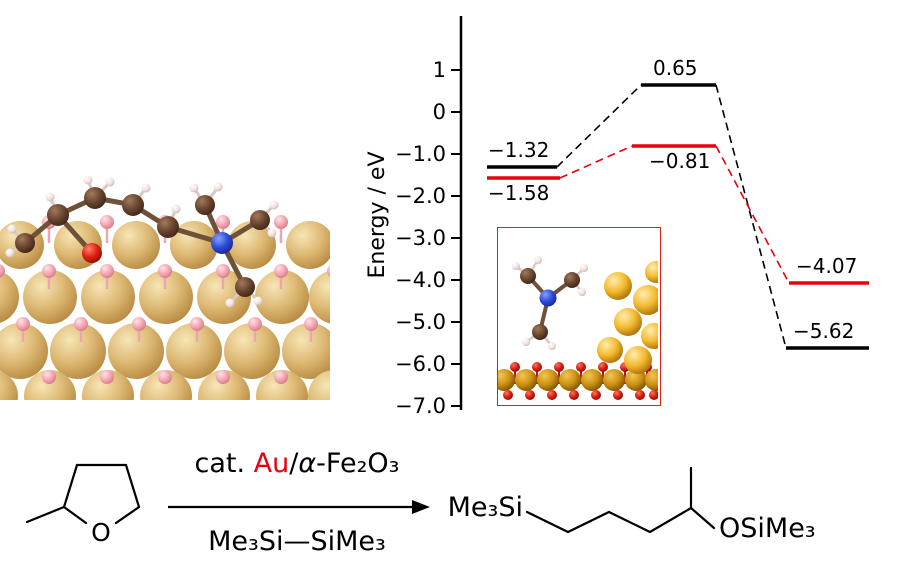 This screenshot has height=573, width=916. I want to click on main-structure-image, so click(165, 287).